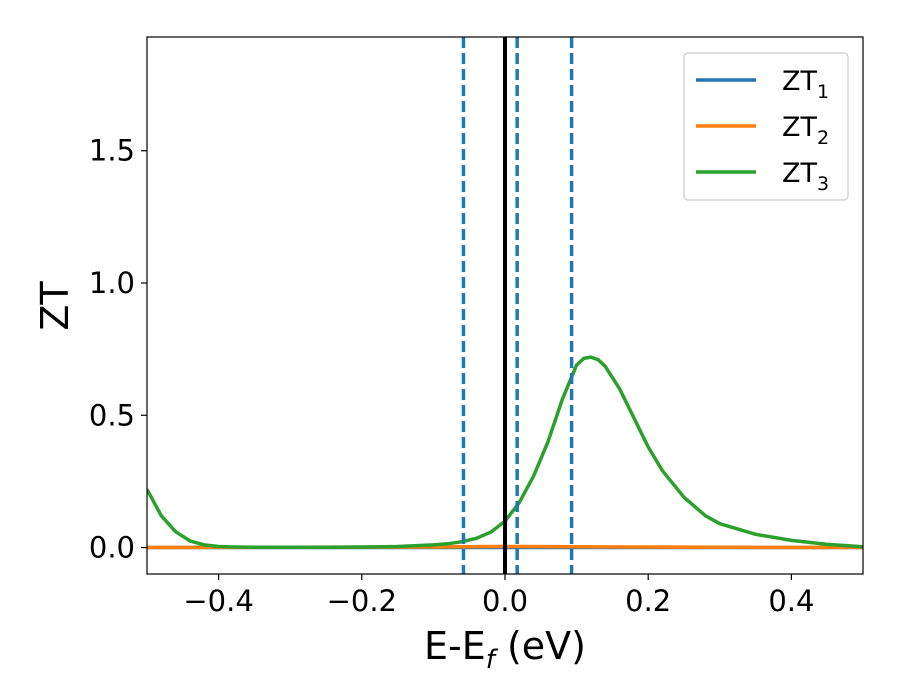  Describe the element at coordinates (805, 176) in the screenshot. I see `legend-label-zt3: ZT3` at that location.